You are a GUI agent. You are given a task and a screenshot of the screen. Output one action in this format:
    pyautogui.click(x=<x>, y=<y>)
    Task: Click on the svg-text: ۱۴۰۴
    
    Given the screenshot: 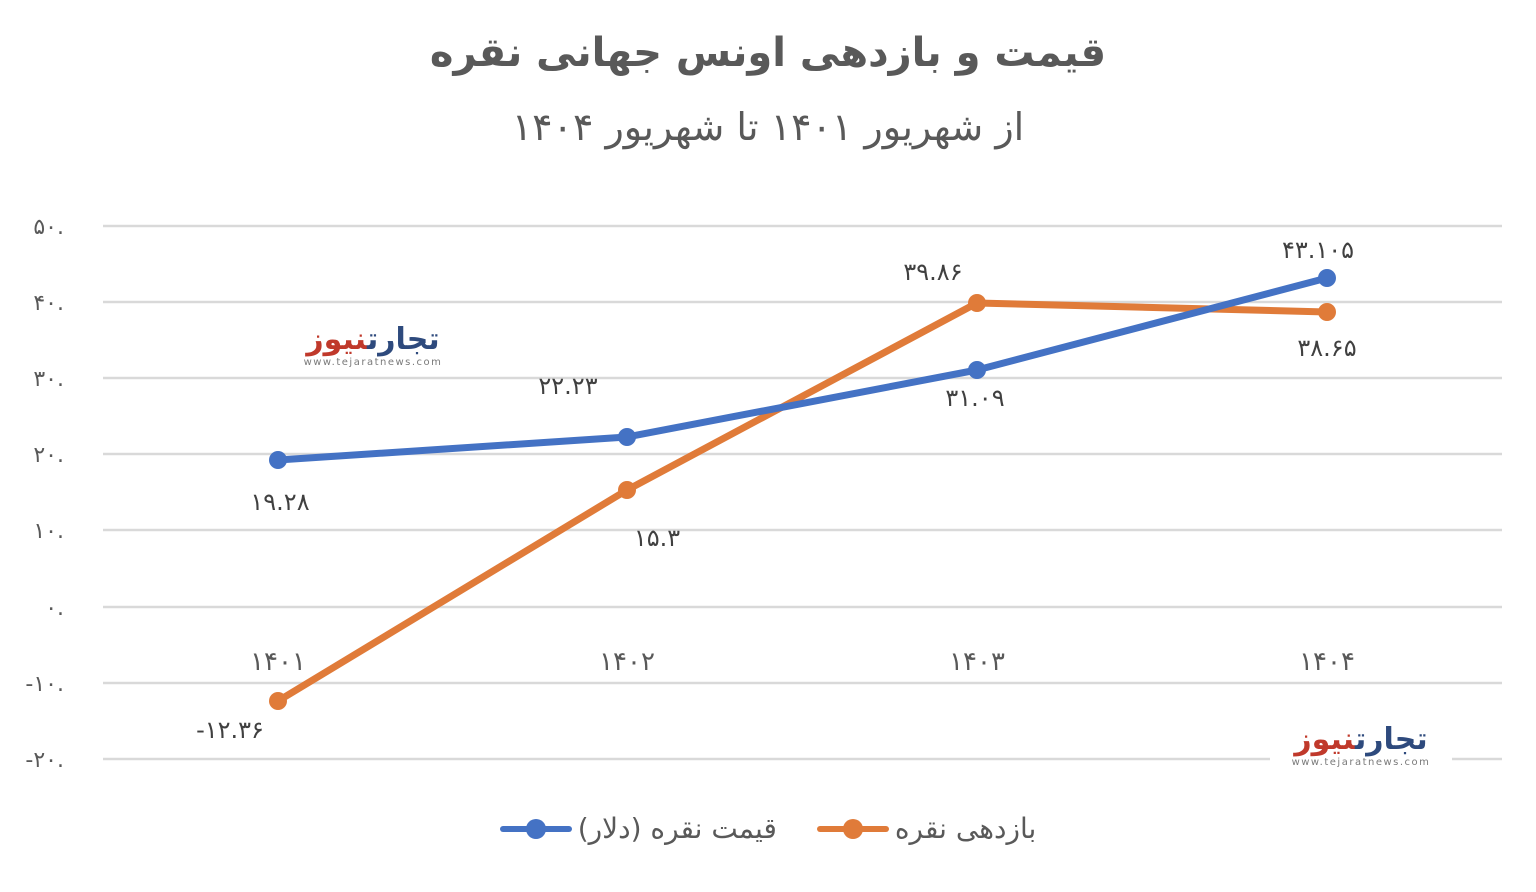 What is the action you would take?
    pyautogui.click(x=1327, y=662)
    